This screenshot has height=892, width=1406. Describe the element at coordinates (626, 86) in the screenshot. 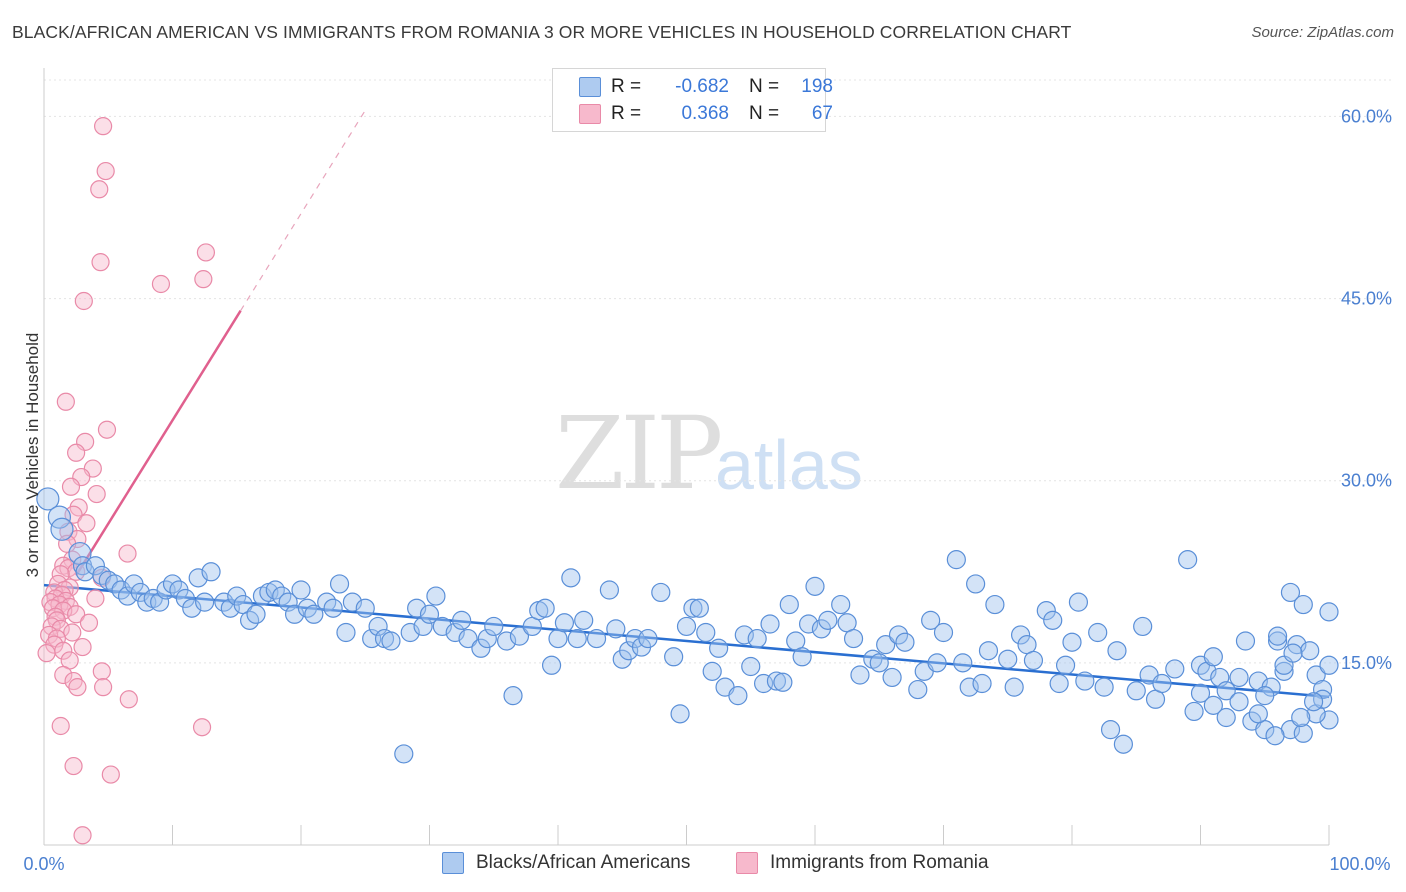

I see `legend-r-label: R =` at that location.